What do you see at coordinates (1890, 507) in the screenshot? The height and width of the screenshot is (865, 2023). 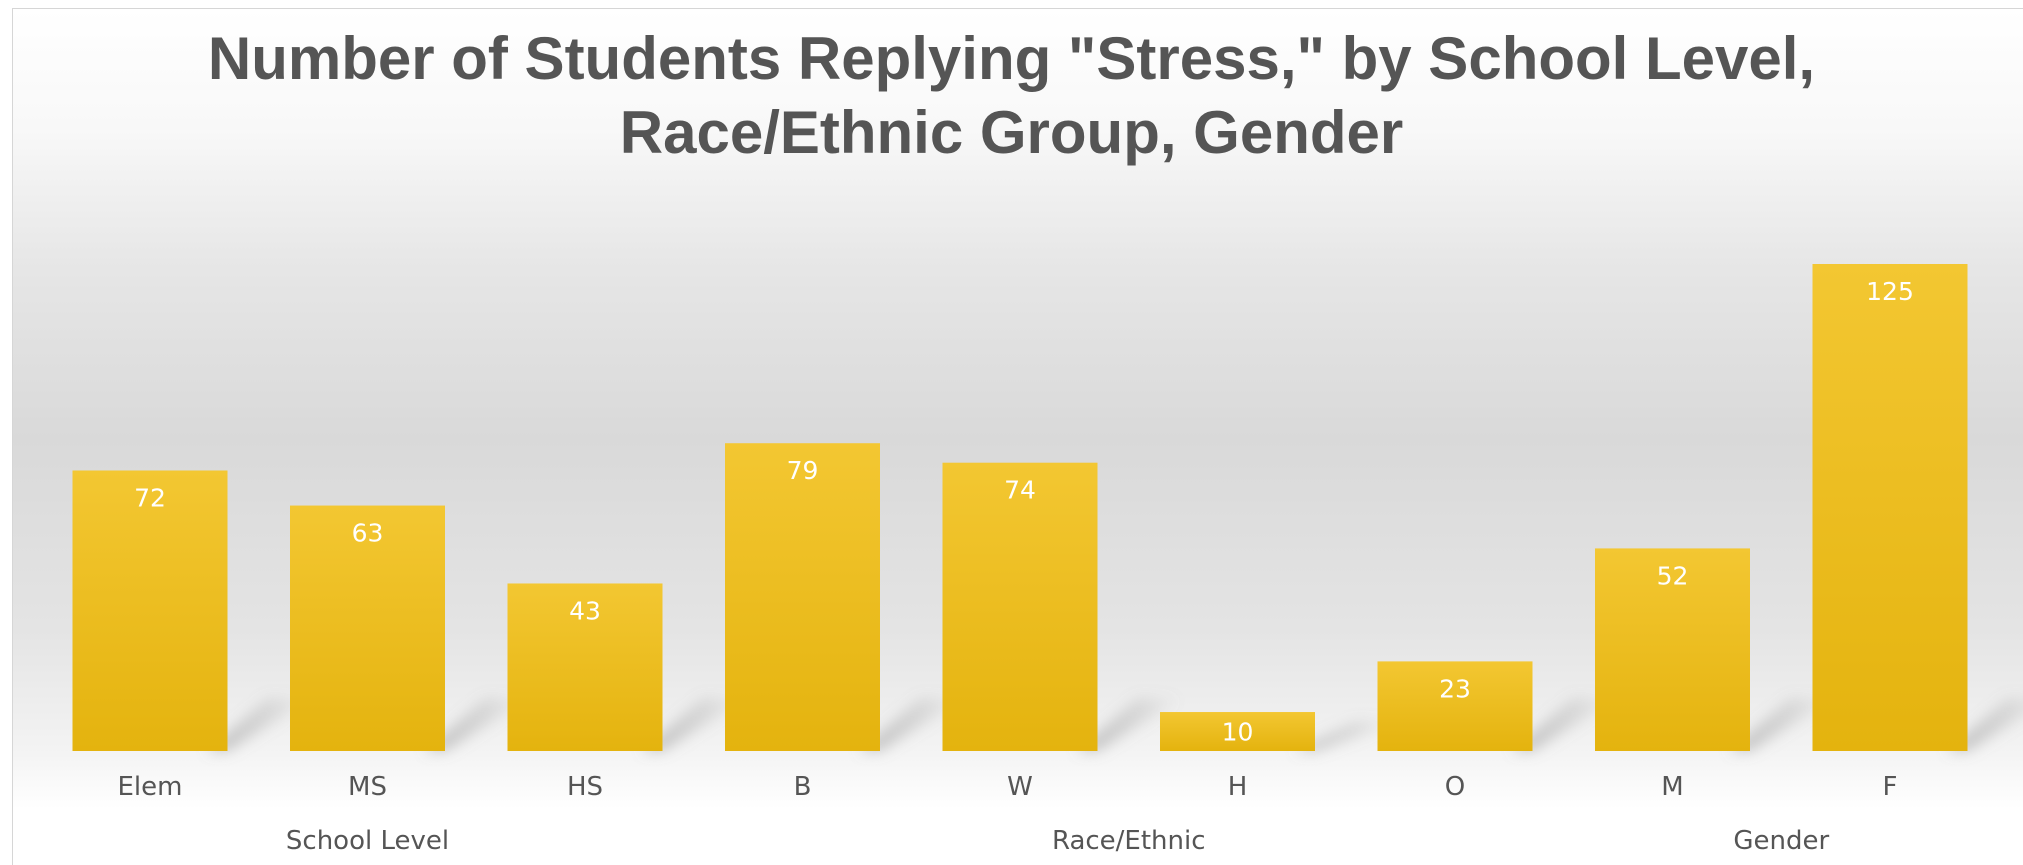 I see `bar-f` at bounding box center [1890, 507].